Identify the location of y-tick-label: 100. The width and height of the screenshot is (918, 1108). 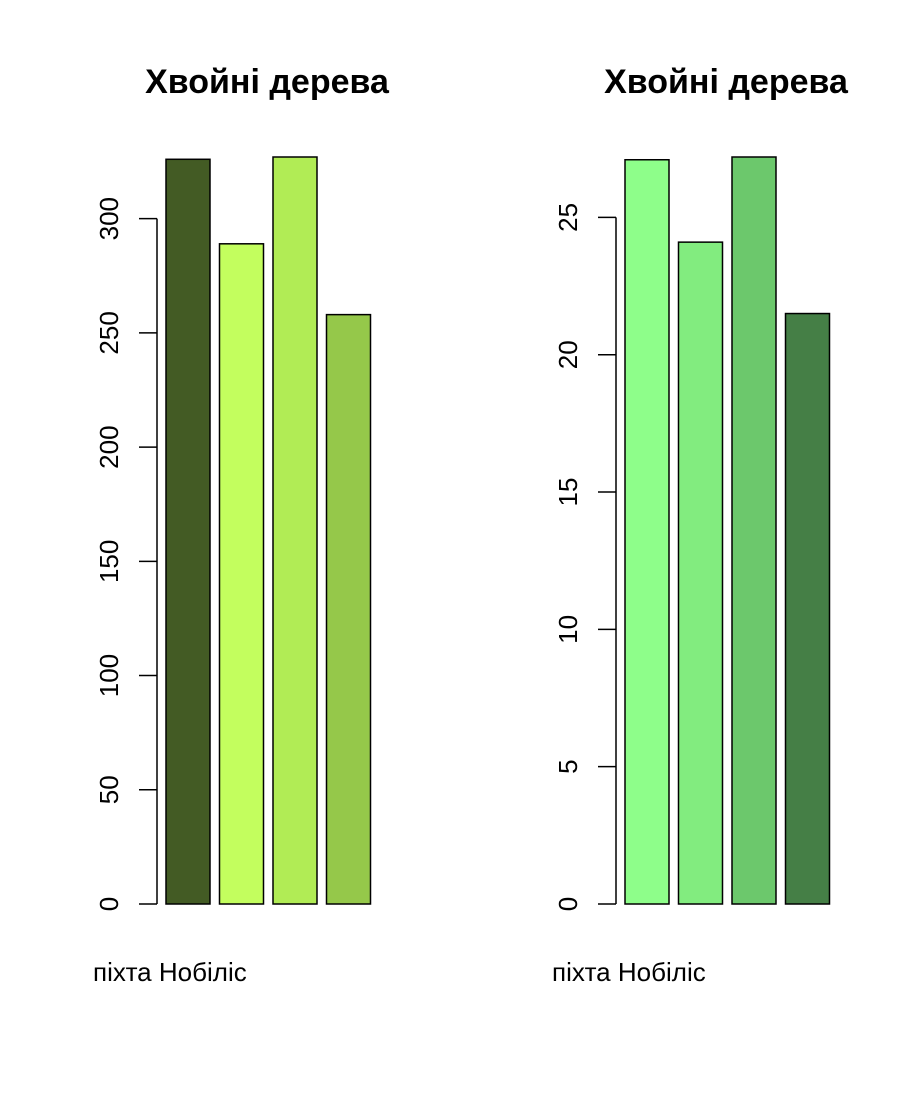
(109, 675).